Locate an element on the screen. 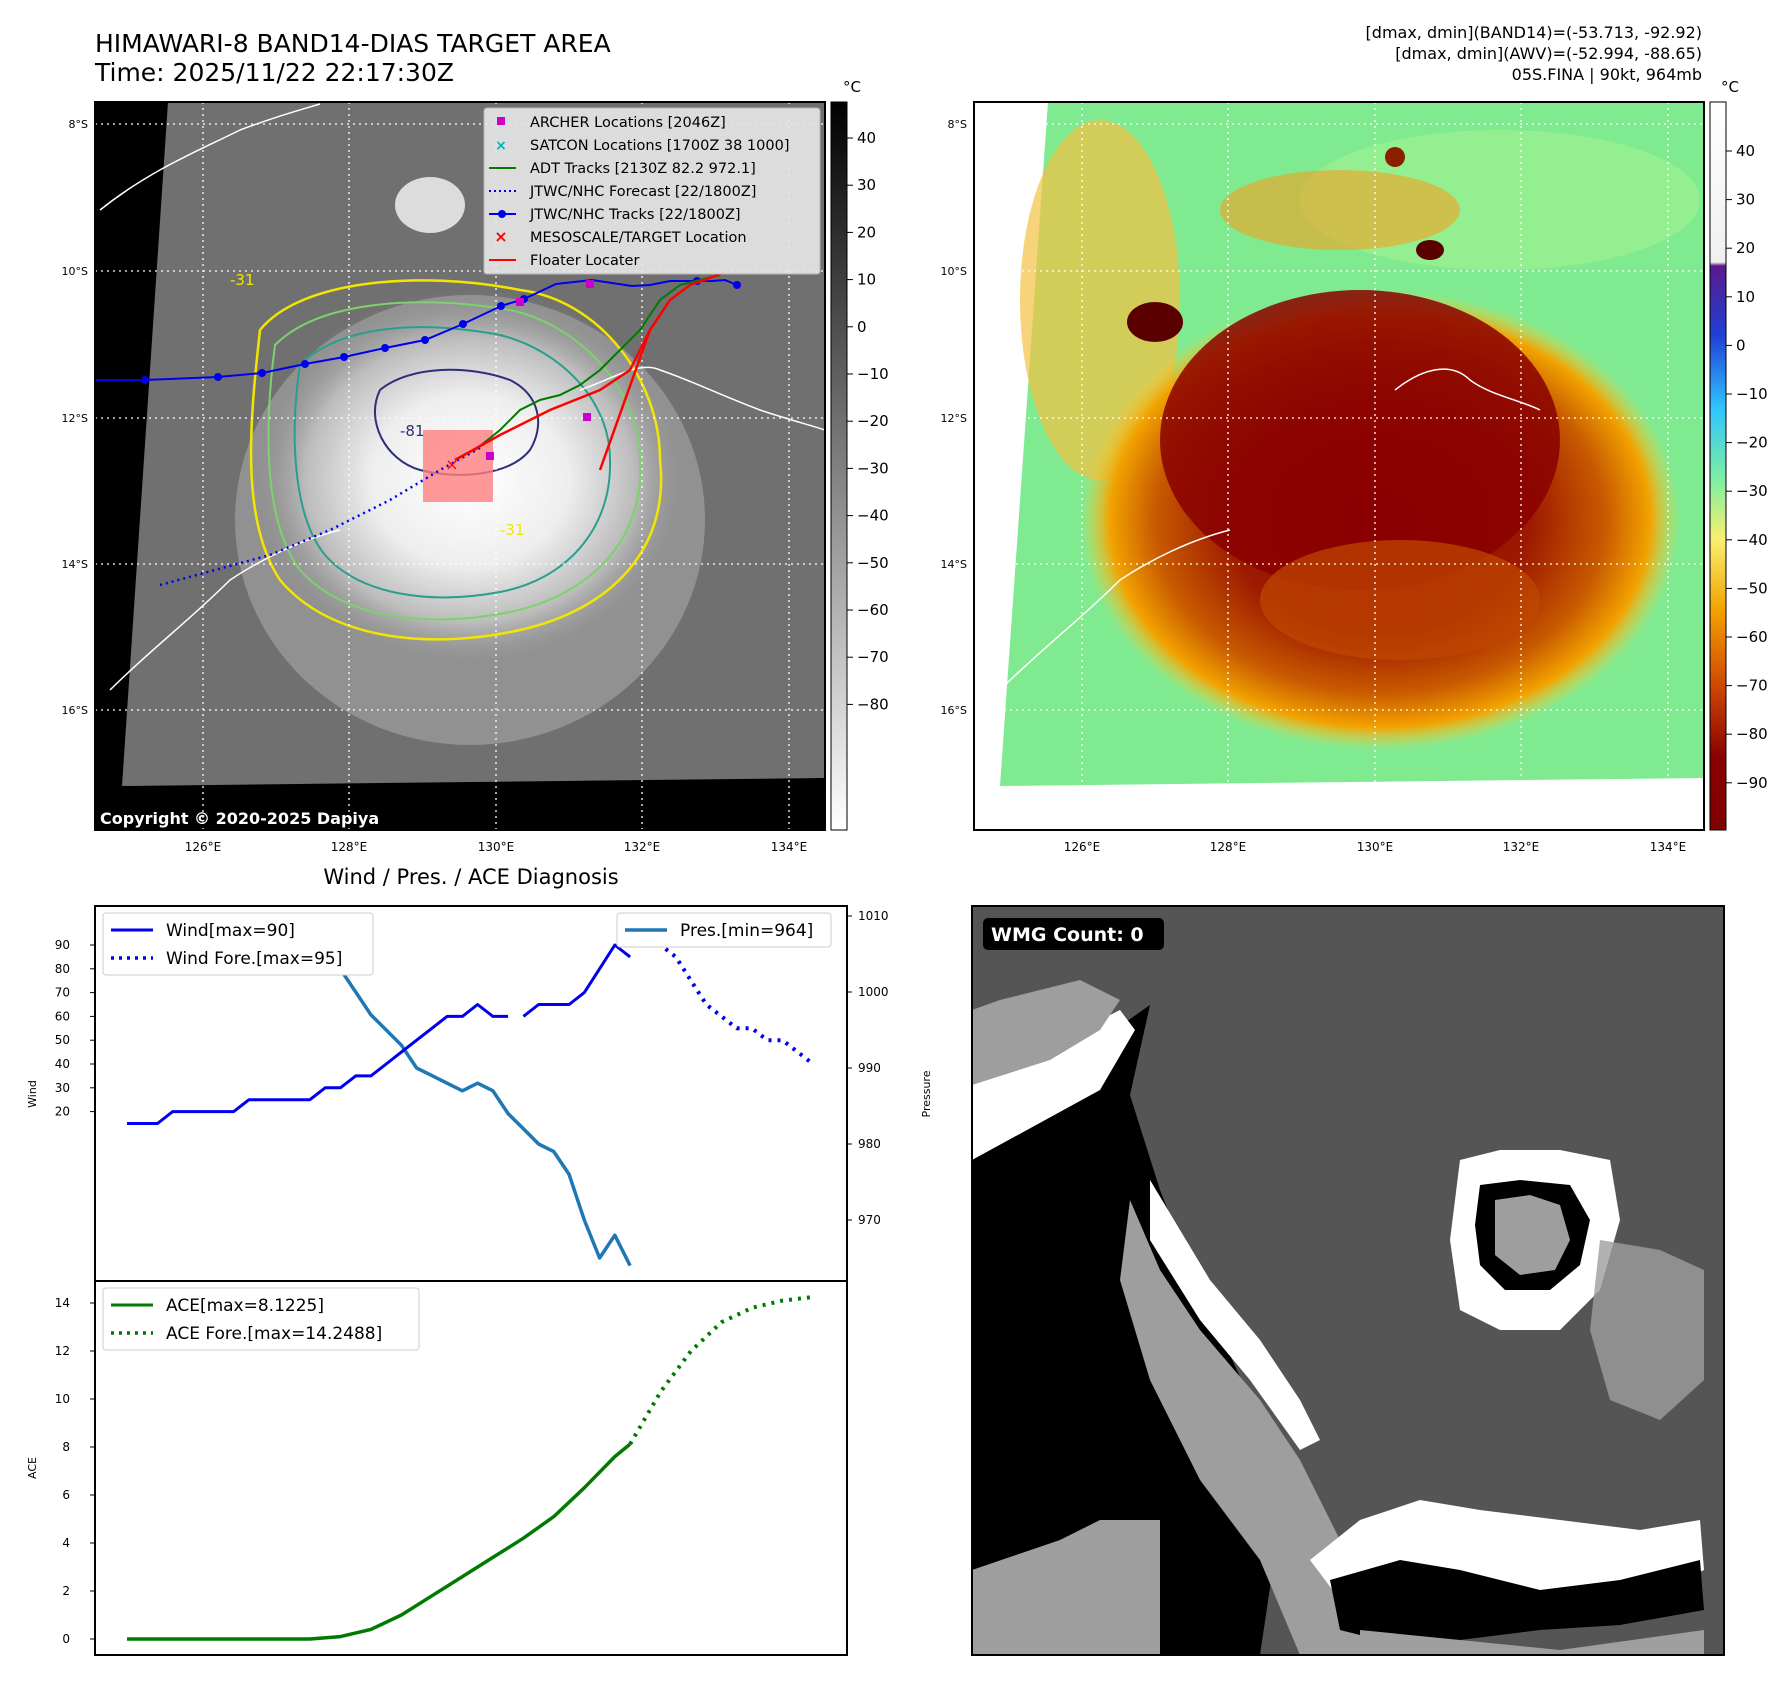  pressure-tick-label: 1010 is located at coordinates (873, 916).